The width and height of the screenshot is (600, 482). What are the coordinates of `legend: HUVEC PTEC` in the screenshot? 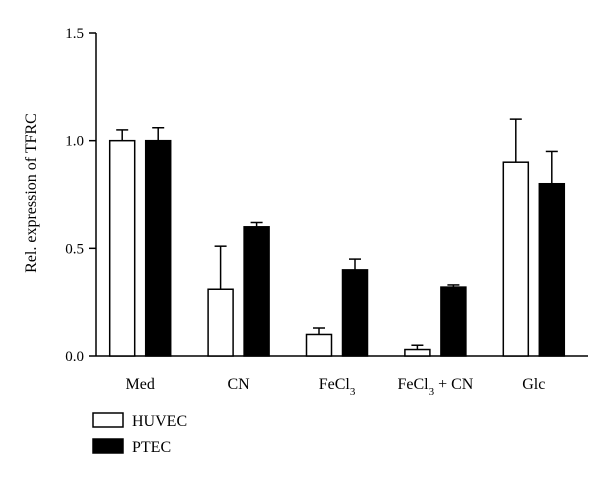 It's located at (139, 434).